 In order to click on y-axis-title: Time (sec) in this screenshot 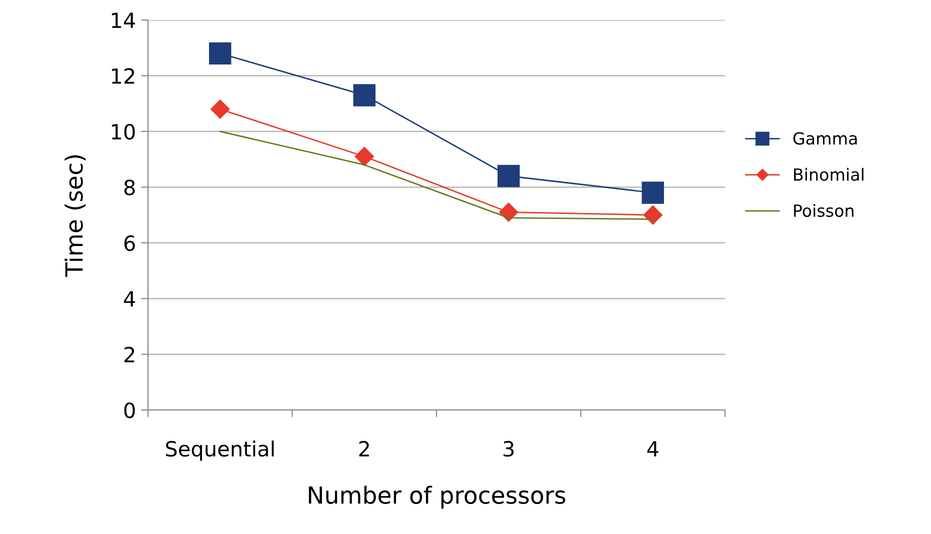, I will do `click(75, 216)`.